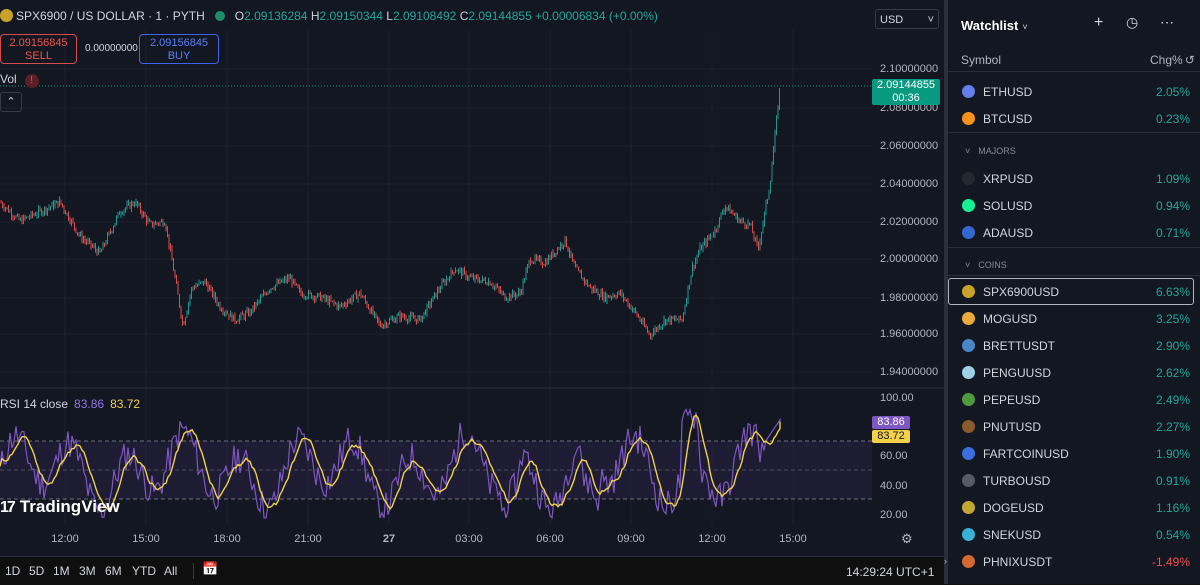 The image size is (1200, 585). Describe the element at coordinates (906, 98) in the screenshot. I see `bar-countdown: 00:36` at that location.